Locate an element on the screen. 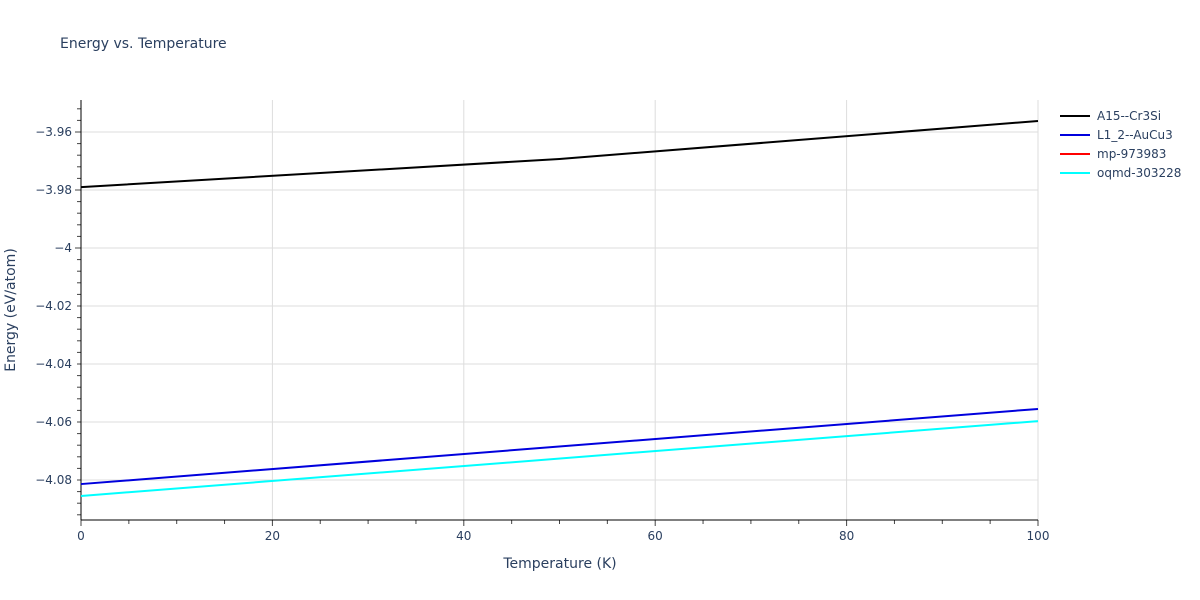  legend-item: L1_2--AuCu3 is located at coordinates (1120, 134).